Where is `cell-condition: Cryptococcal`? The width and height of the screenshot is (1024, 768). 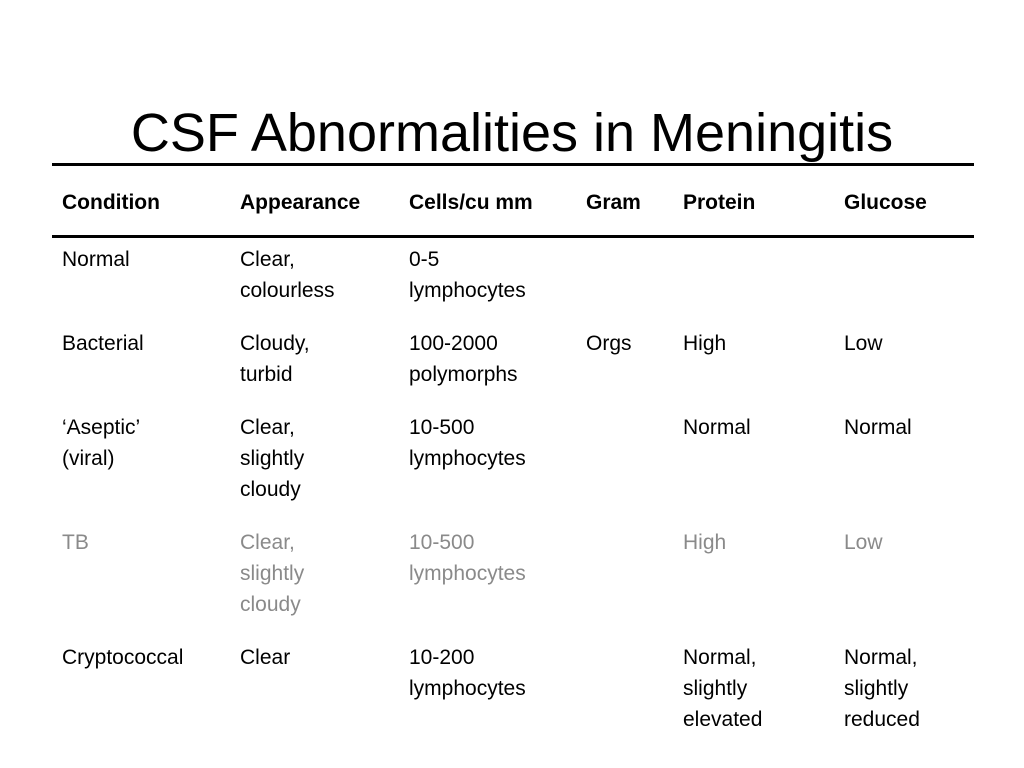
cell-condition: Cryptococcal is located at coordinates (123, 657).